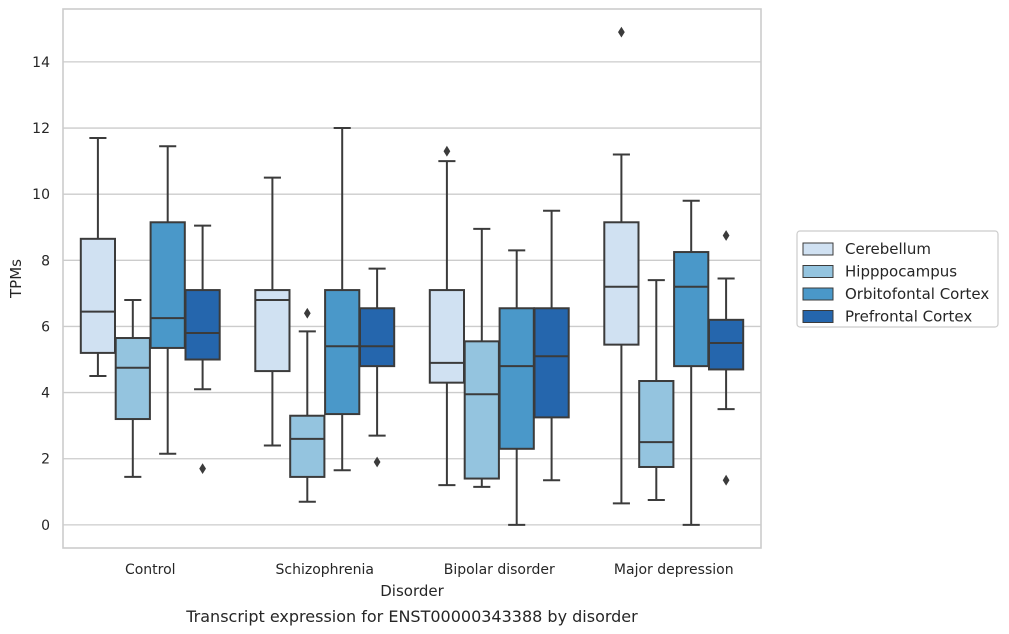 This screenshot has width=1009, height=634. I want to click on y-tick-label: 2, so click(45, 460).